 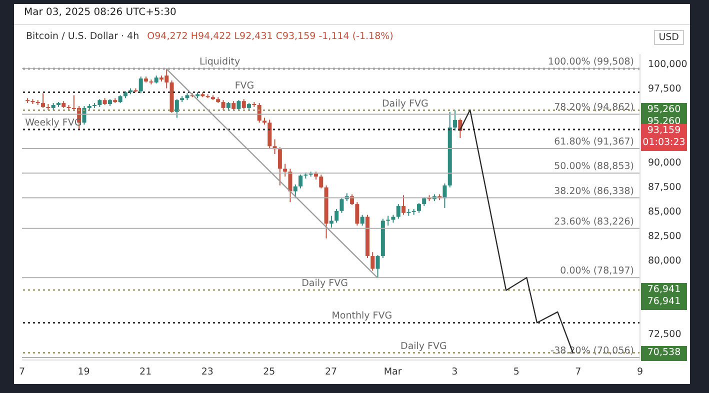 I want to click on ref-line-label: 23.60% (83,226), so click(x=594, y=222).